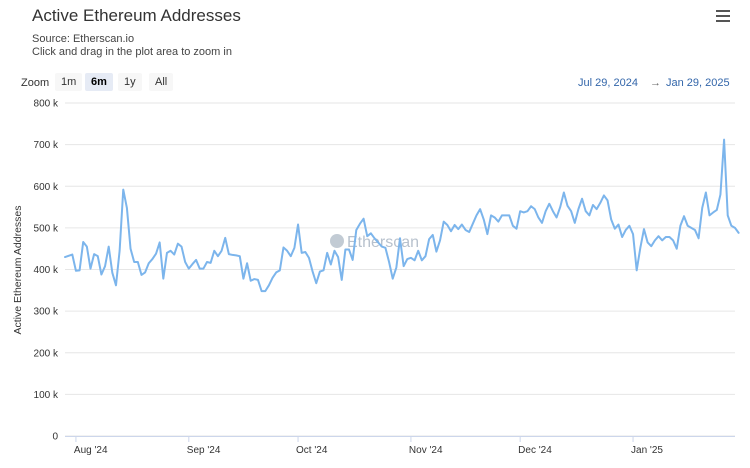 This screenshot has height=468, width=750. What do you see at coordinates (383, 242) in the screenshot?
I see `watermark-text: Etherscan` at bounding box center [383, 242].